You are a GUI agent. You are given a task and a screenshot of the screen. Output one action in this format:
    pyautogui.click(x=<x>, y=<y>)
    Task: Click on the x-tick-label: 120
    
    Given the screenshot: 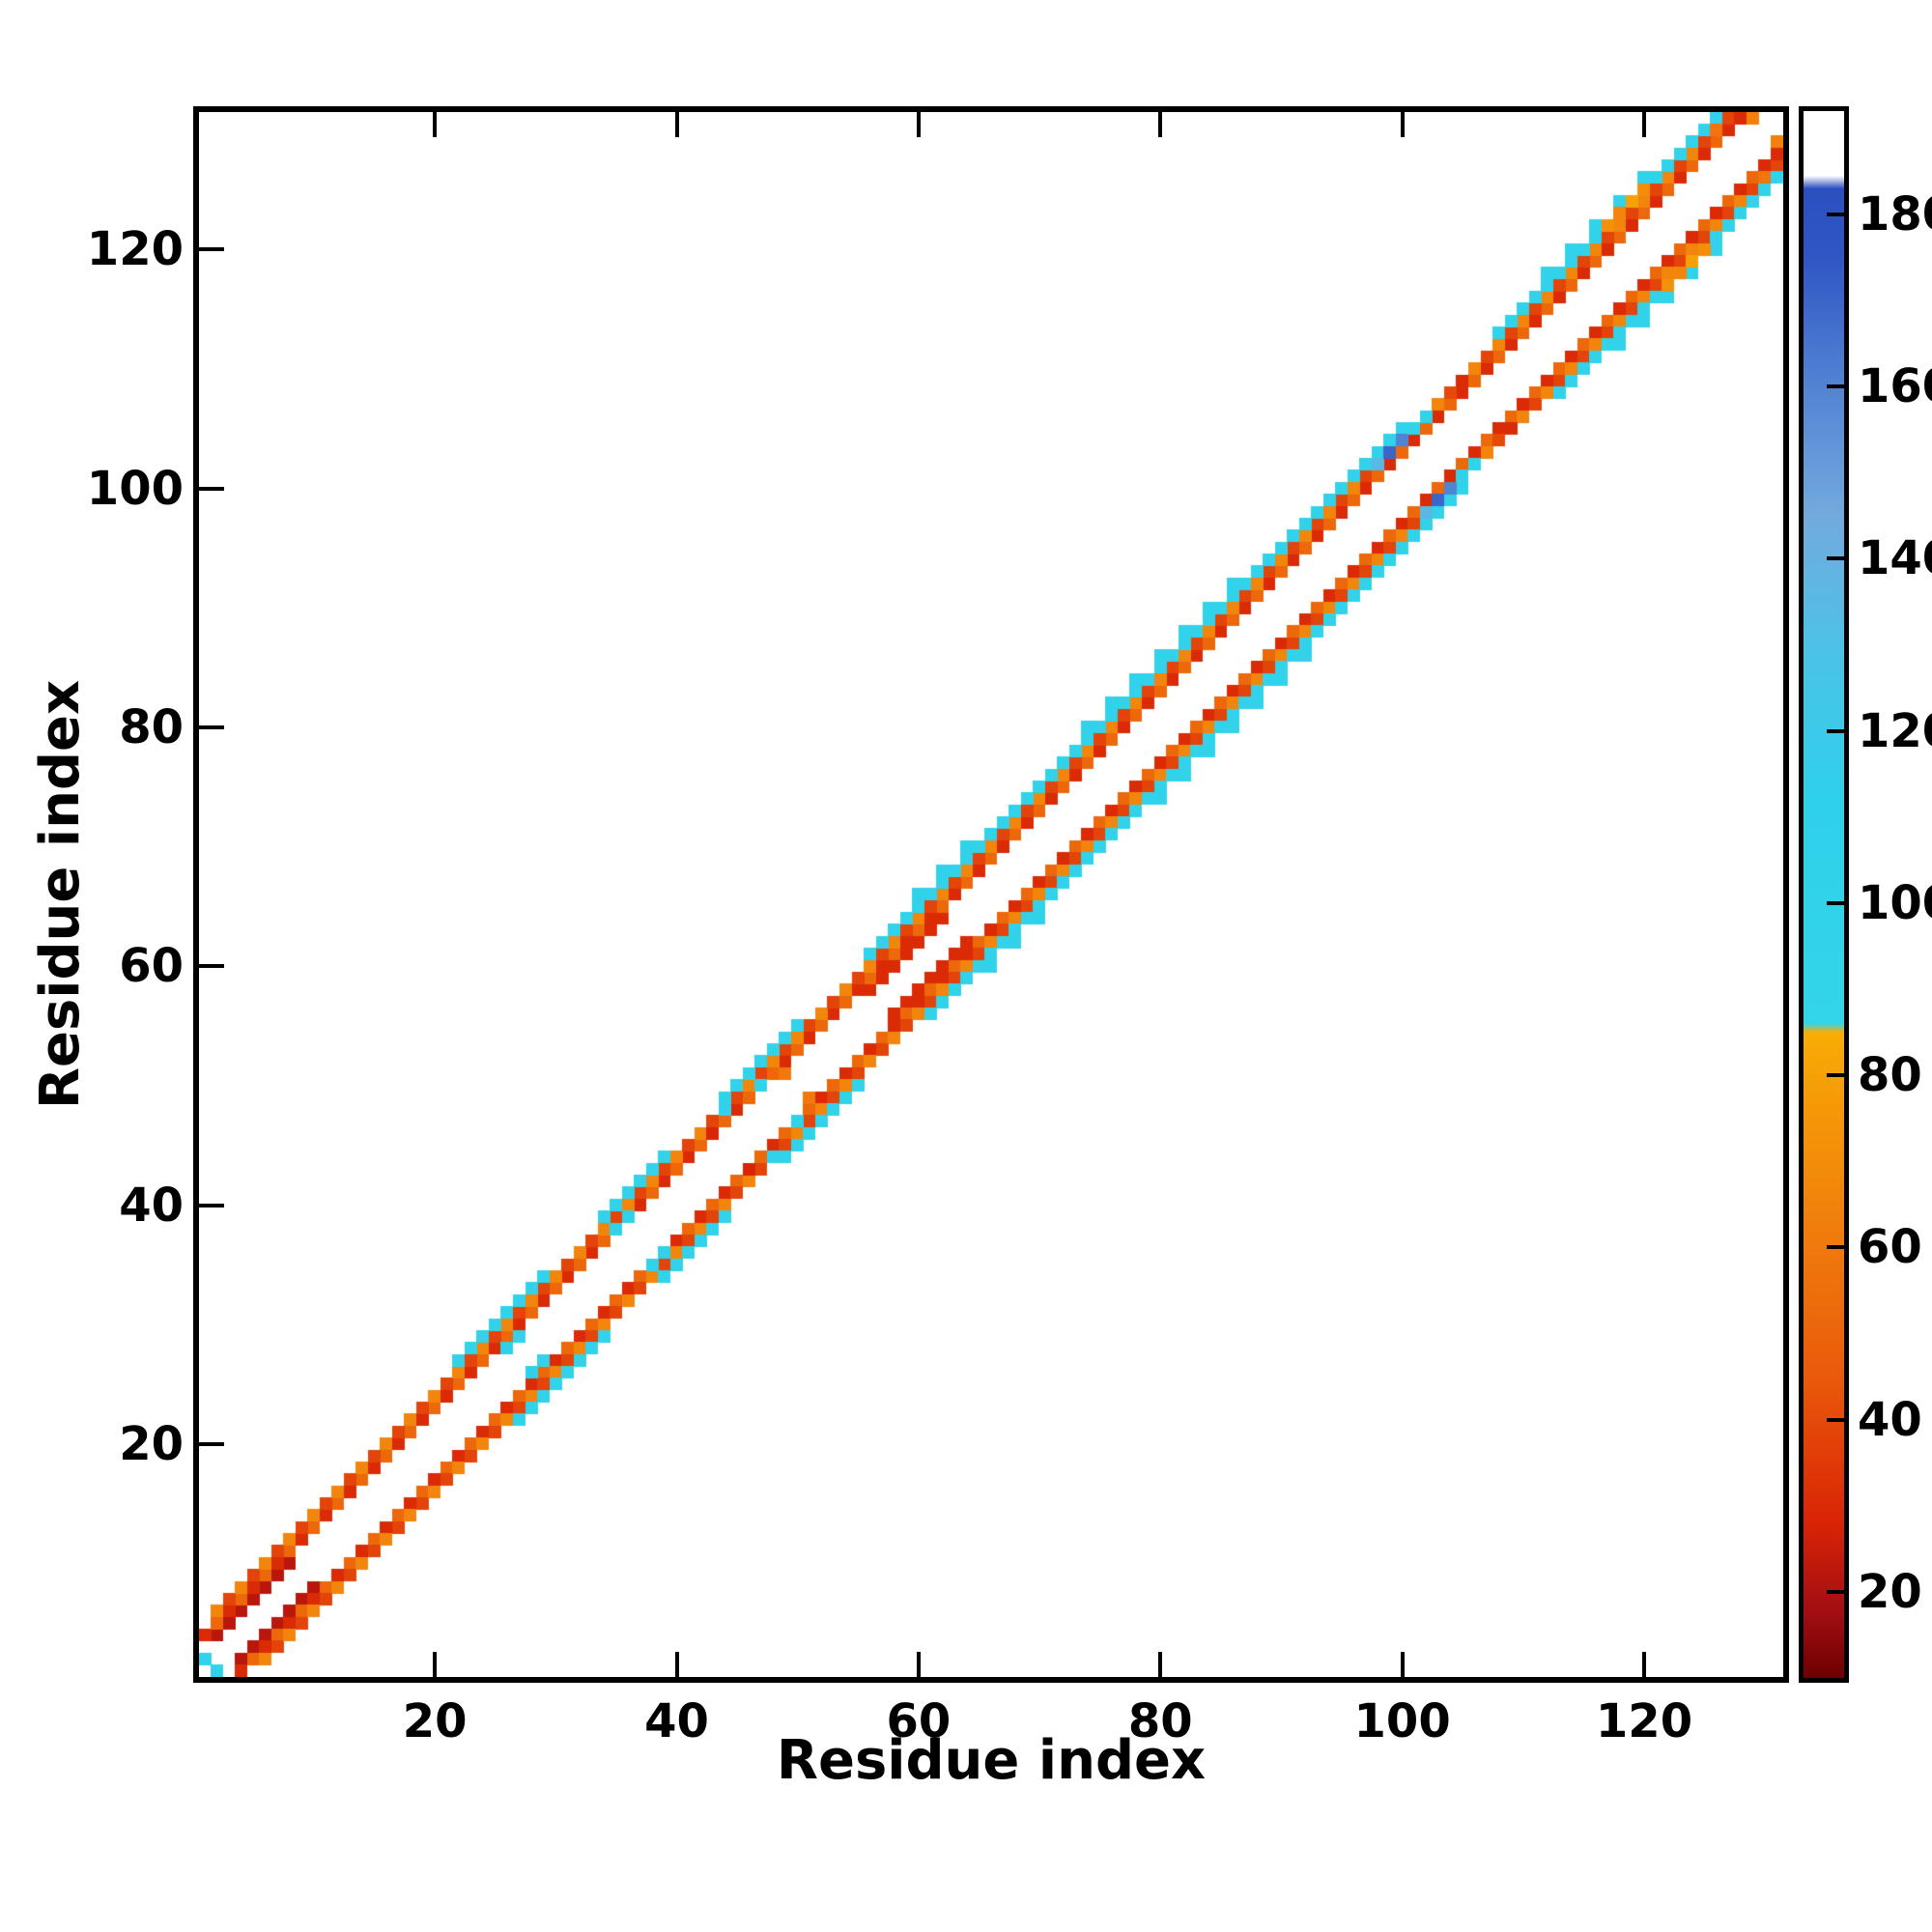 What is the action you would take?
    pyautogui.click(x=1644, y=1721)
    